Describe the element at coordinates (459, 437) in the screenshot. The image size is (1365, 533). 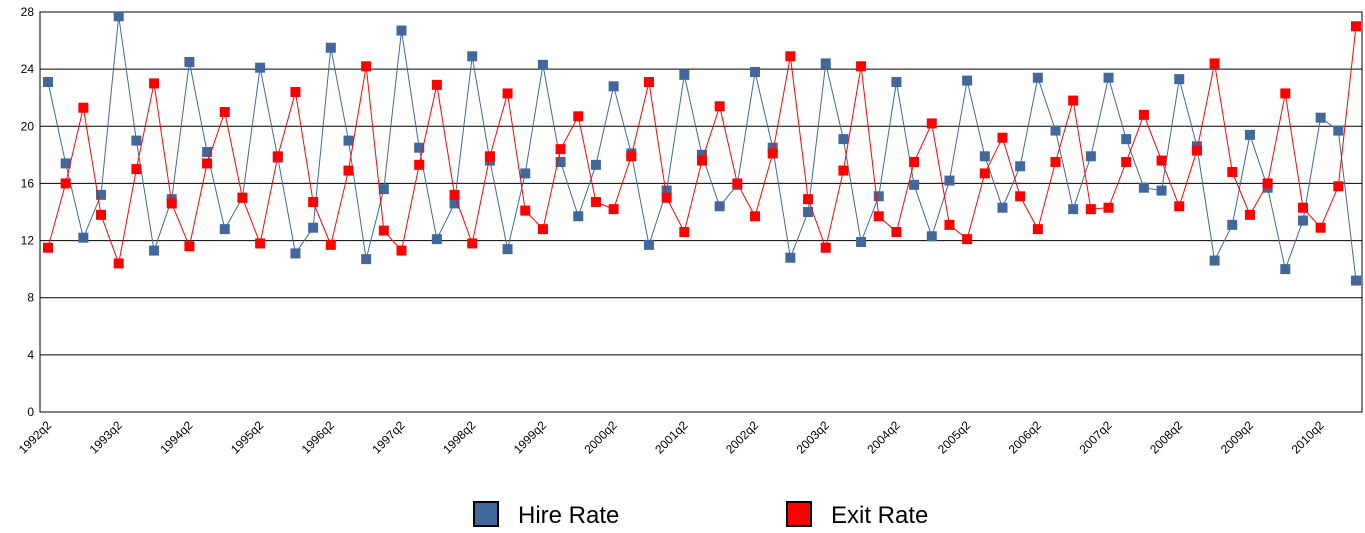
I see `x-tick-label: 1998q2` at that location.